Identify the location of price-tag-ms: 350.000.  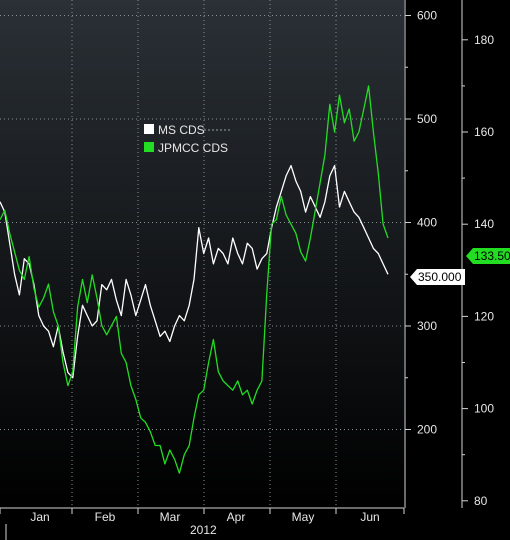
(437, 277).